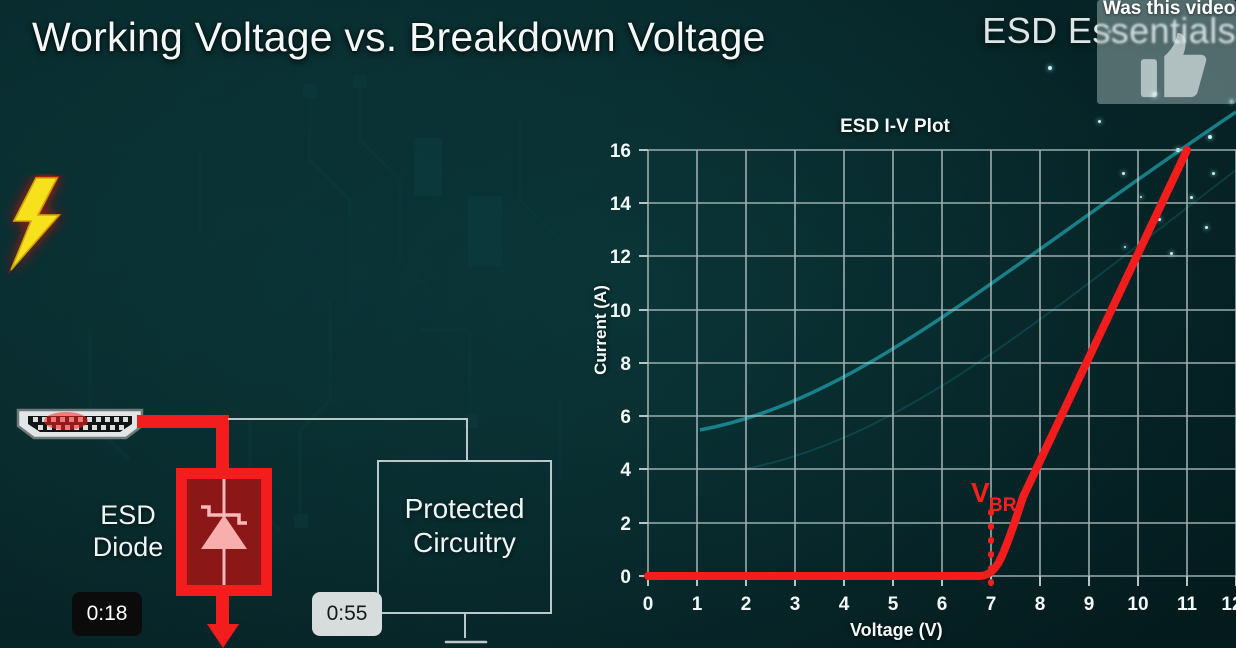  Describe the element at coordinates (620, 257) in the screenshot. I see `y-tick-12: 12` at that location.